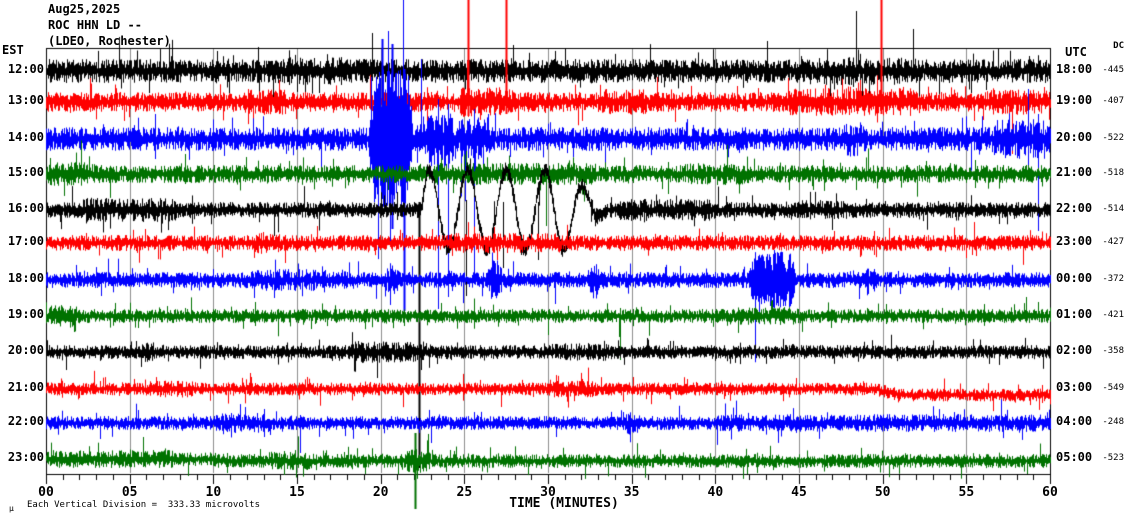 The image size is (1130, 519). What do you see at coordinates (25, 387) in the screenshot?
I see `est-time-label: 21:00` at bounding box center [25, 387].